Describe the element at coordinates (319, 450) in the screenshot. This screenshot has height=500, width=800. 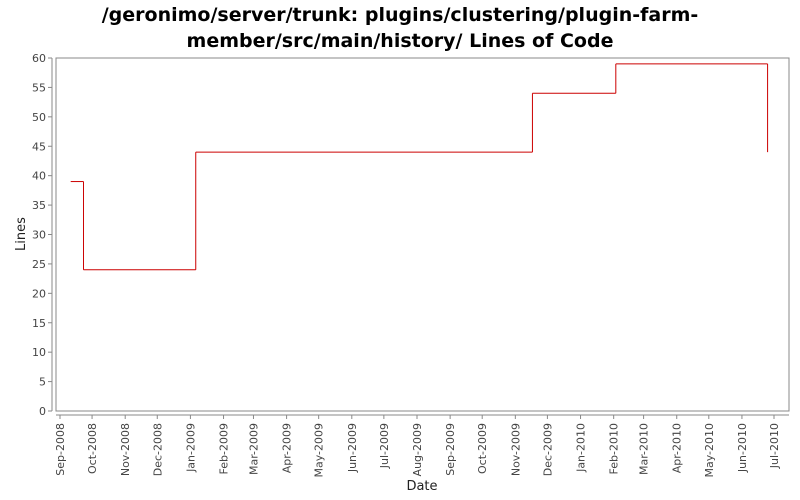
I see `x-tick-label: May-2009` at that location.